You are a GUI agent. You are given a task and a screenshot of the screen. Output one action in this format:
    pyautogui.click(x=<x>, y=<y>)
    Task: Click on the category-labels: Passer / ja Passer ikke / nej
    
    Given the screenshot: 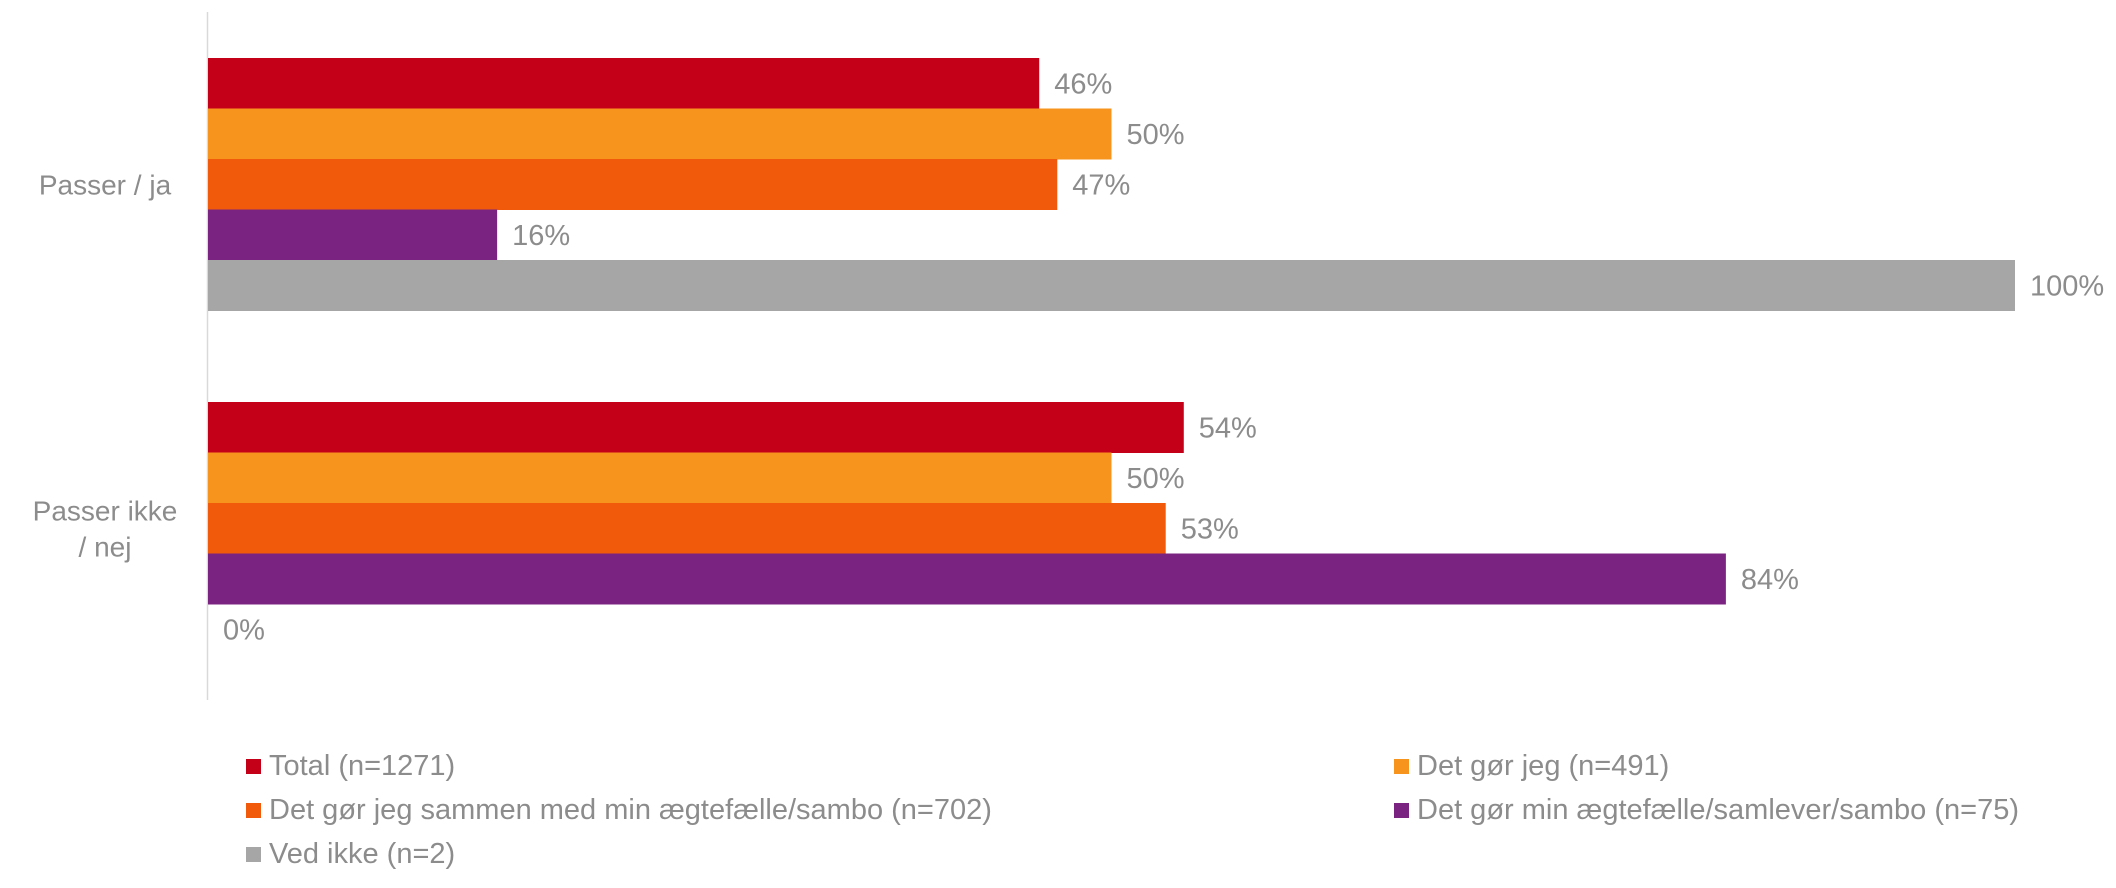 What is the action you would take?
    pyautogui.click(x=105, y=365)
    